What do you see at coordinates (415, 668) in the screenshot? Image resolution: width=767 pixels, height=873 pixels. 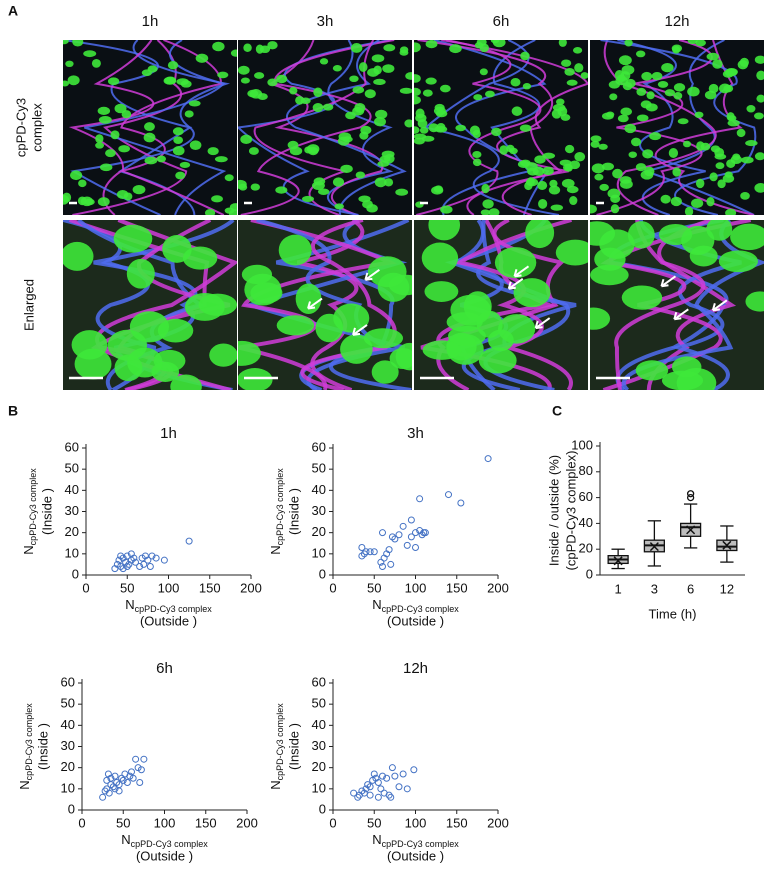 I see `chart-title: 12h` at bounding box center [415, 668].